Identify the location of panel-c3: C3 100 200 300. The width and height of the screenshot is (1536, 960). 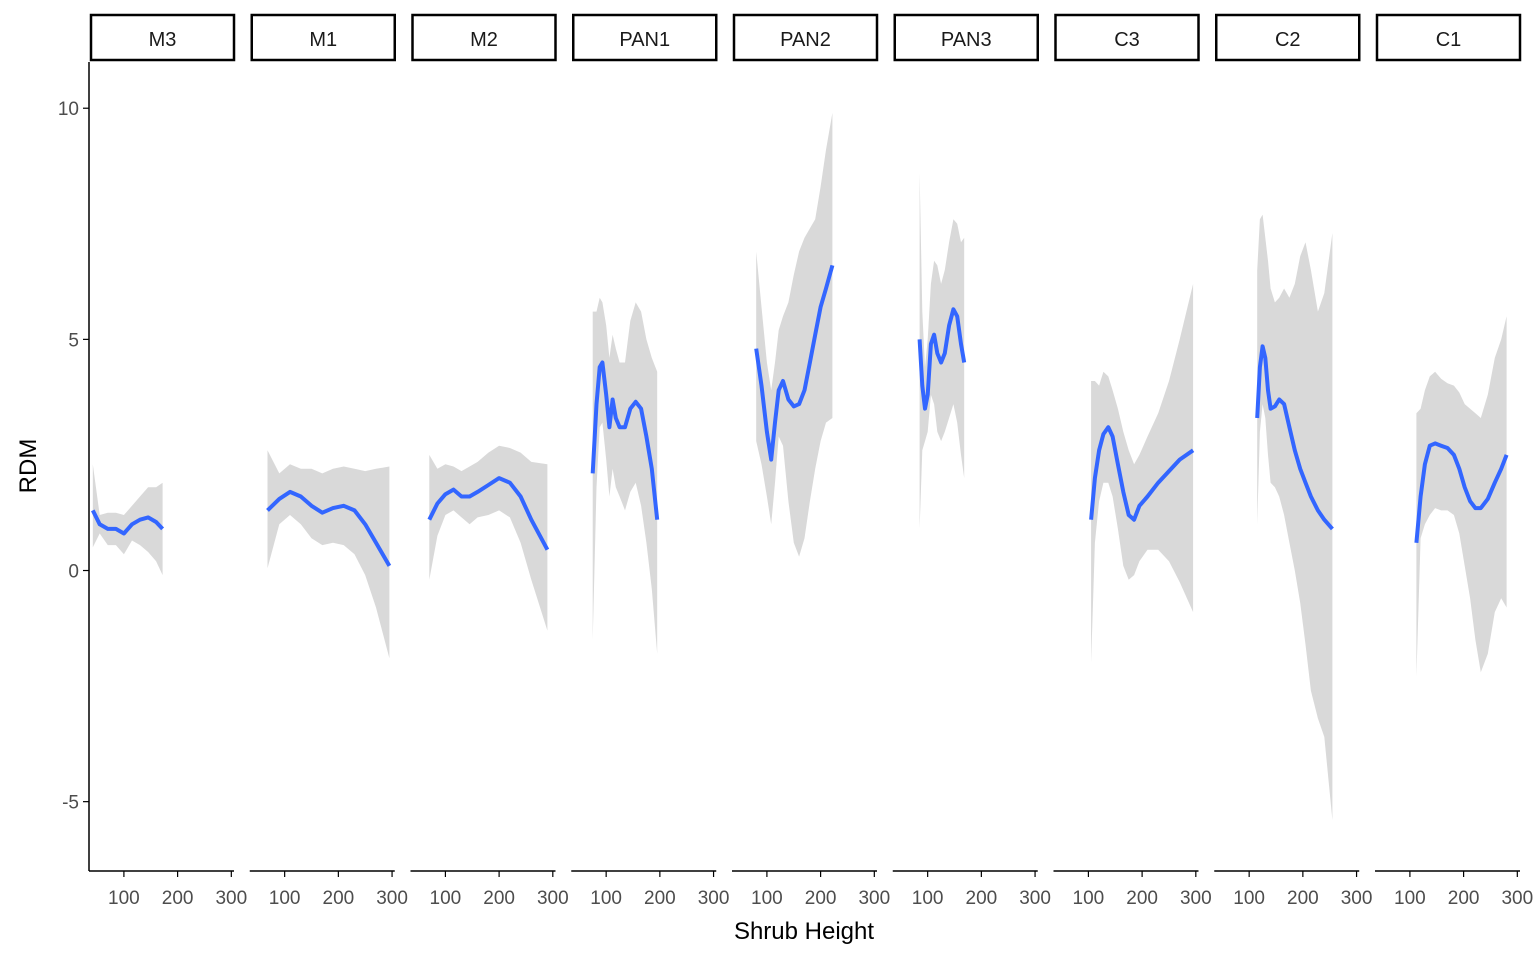
(1132, 461).